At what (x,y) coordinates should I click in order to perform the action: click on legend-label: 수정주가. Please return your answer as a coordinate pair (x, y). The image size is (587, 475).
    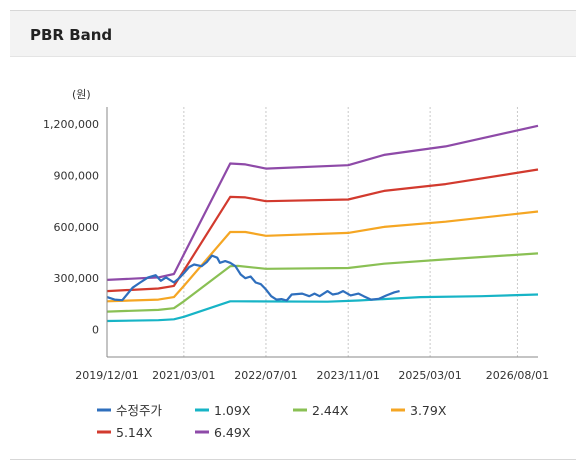
    Looking at the image, I should click on (139, 410).